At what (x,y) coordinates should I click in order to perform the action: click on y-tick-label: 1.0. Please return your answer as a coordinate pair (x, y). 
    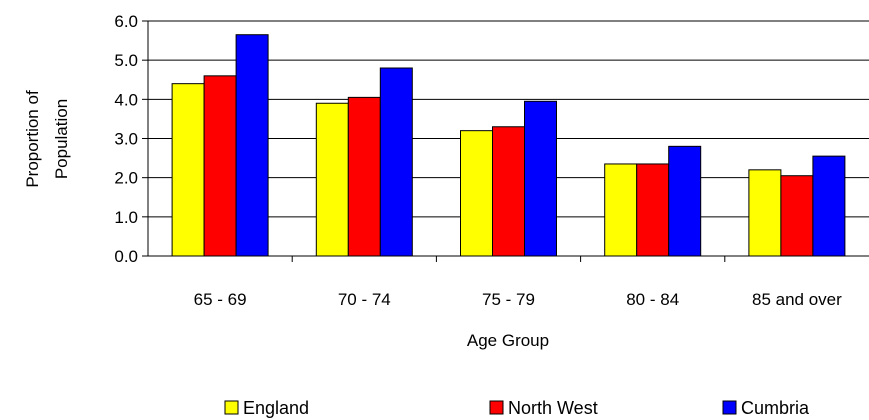
    Looking at the image, I should click on (126, 217).